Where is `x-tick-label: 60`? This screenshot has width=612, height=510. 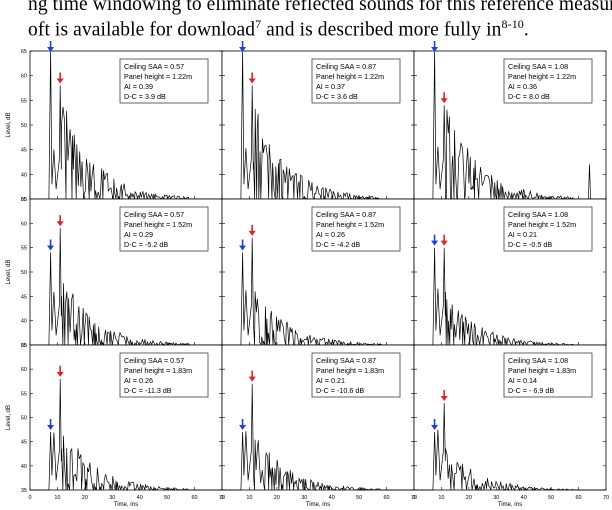
x-tick-label: 60 is located at coordinates (387, 498).